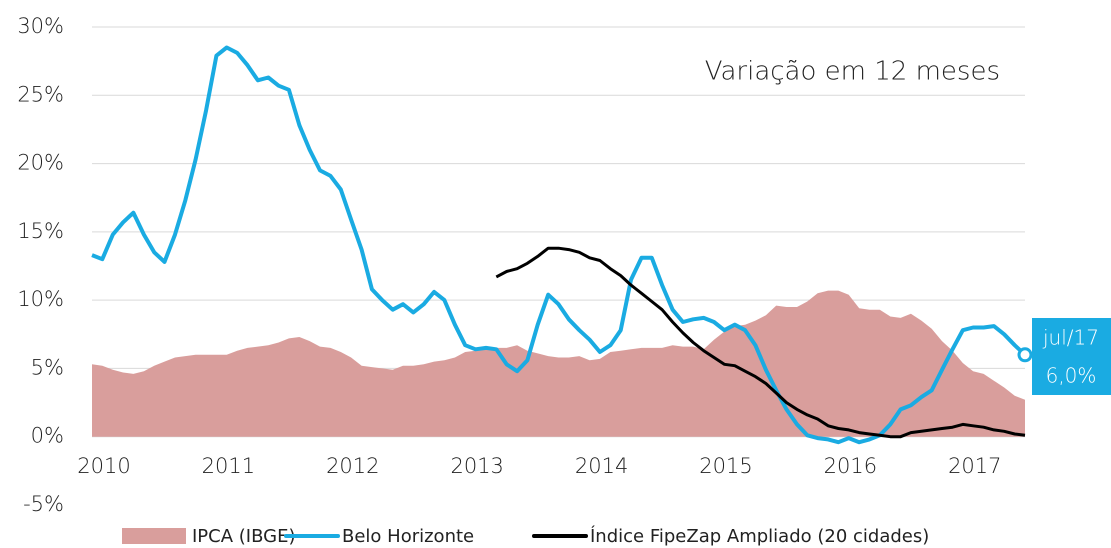 The width and height of the screenshot is (1111, 548). Describe the element at coordinates (47, 436) in the screenshot. I see `y-tick-label: 0%` at that location.